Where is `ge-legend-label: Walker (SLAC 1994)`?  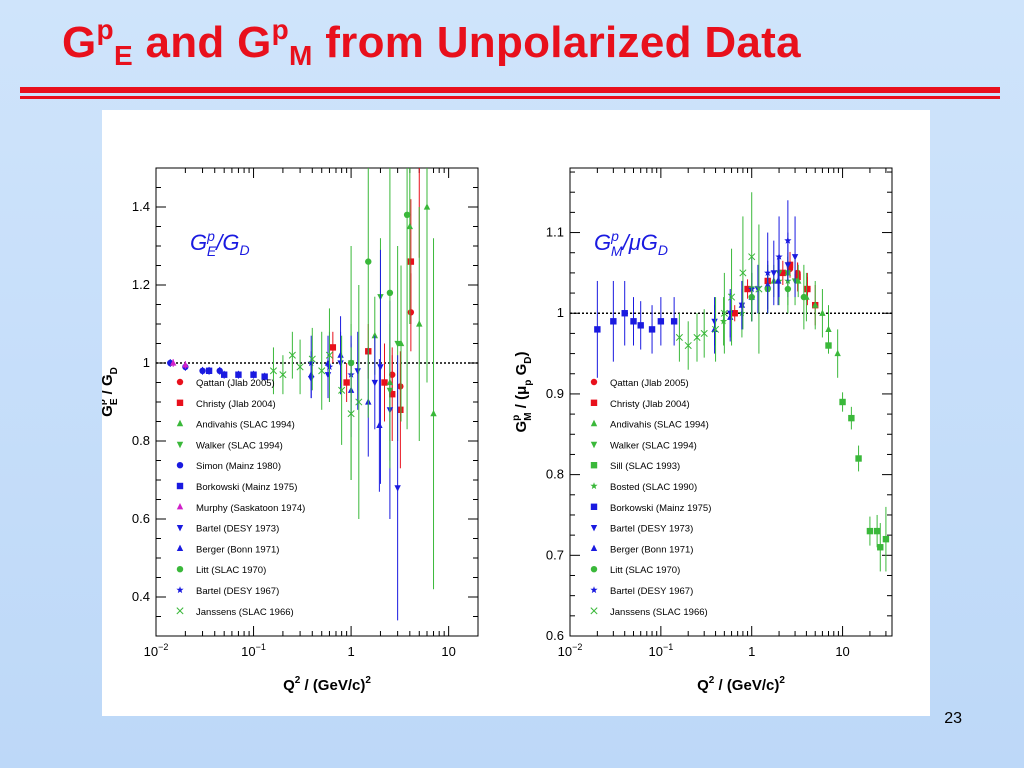
ge-legend-label: Walker (SLAC 1994) is located at coordinates (239, 445).